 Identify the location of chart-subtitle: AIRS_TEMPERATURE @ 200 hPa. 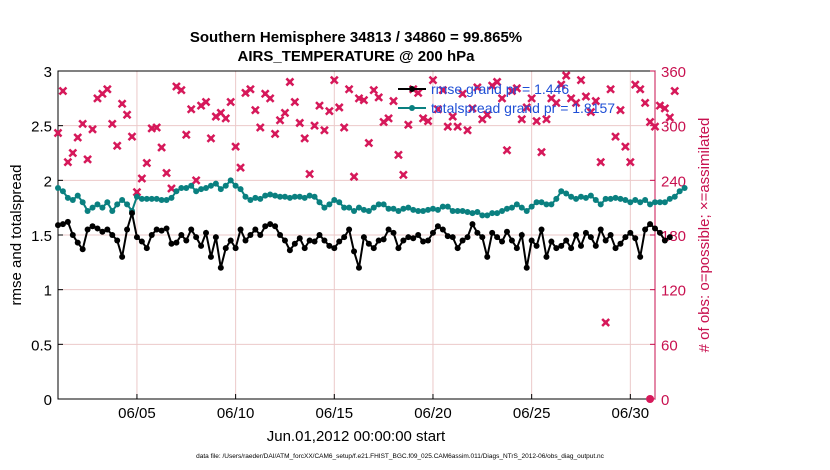
(357, 56).